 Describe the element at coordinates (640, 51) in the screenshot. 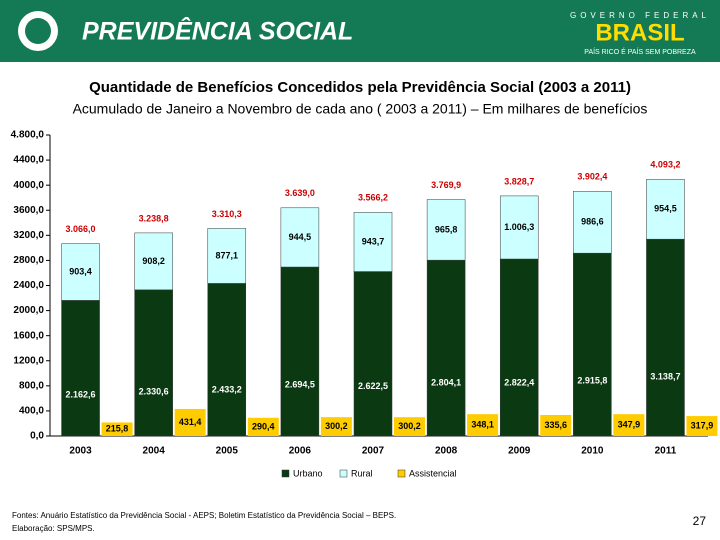

I see `header-slogan: PAÍS RICO É PAÍS SEM POBREZA` at that location.